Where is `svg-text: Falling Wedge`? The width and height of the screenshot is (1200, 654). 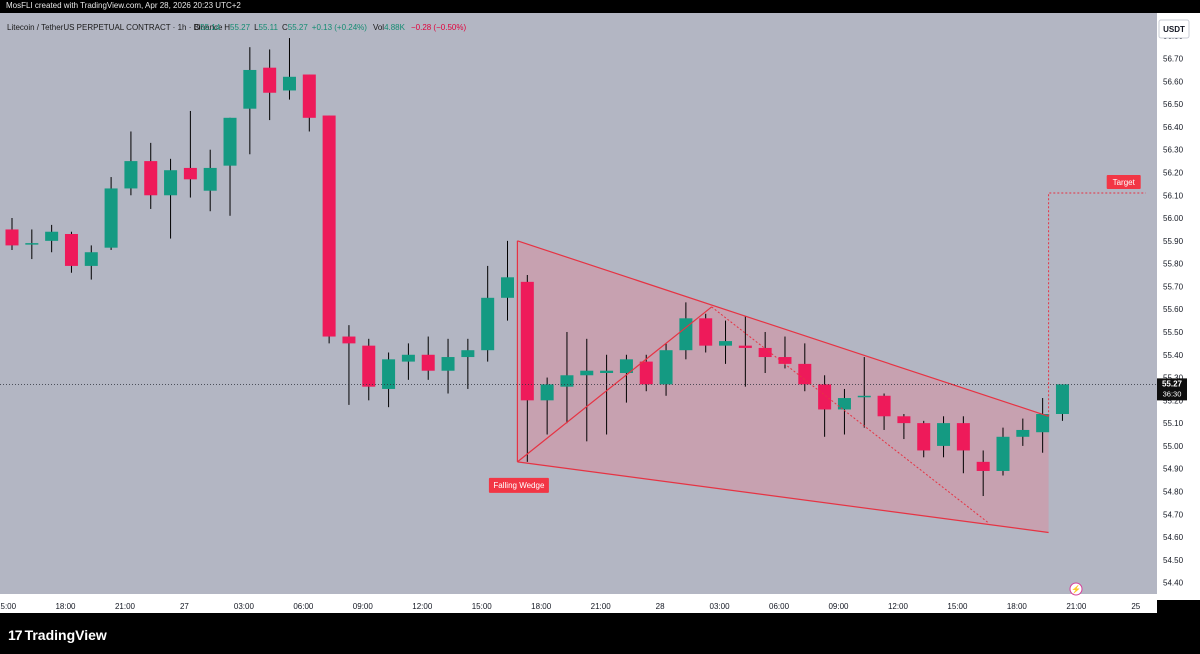 svg-text: Falling Wedge is located at coordinates (519, 485).